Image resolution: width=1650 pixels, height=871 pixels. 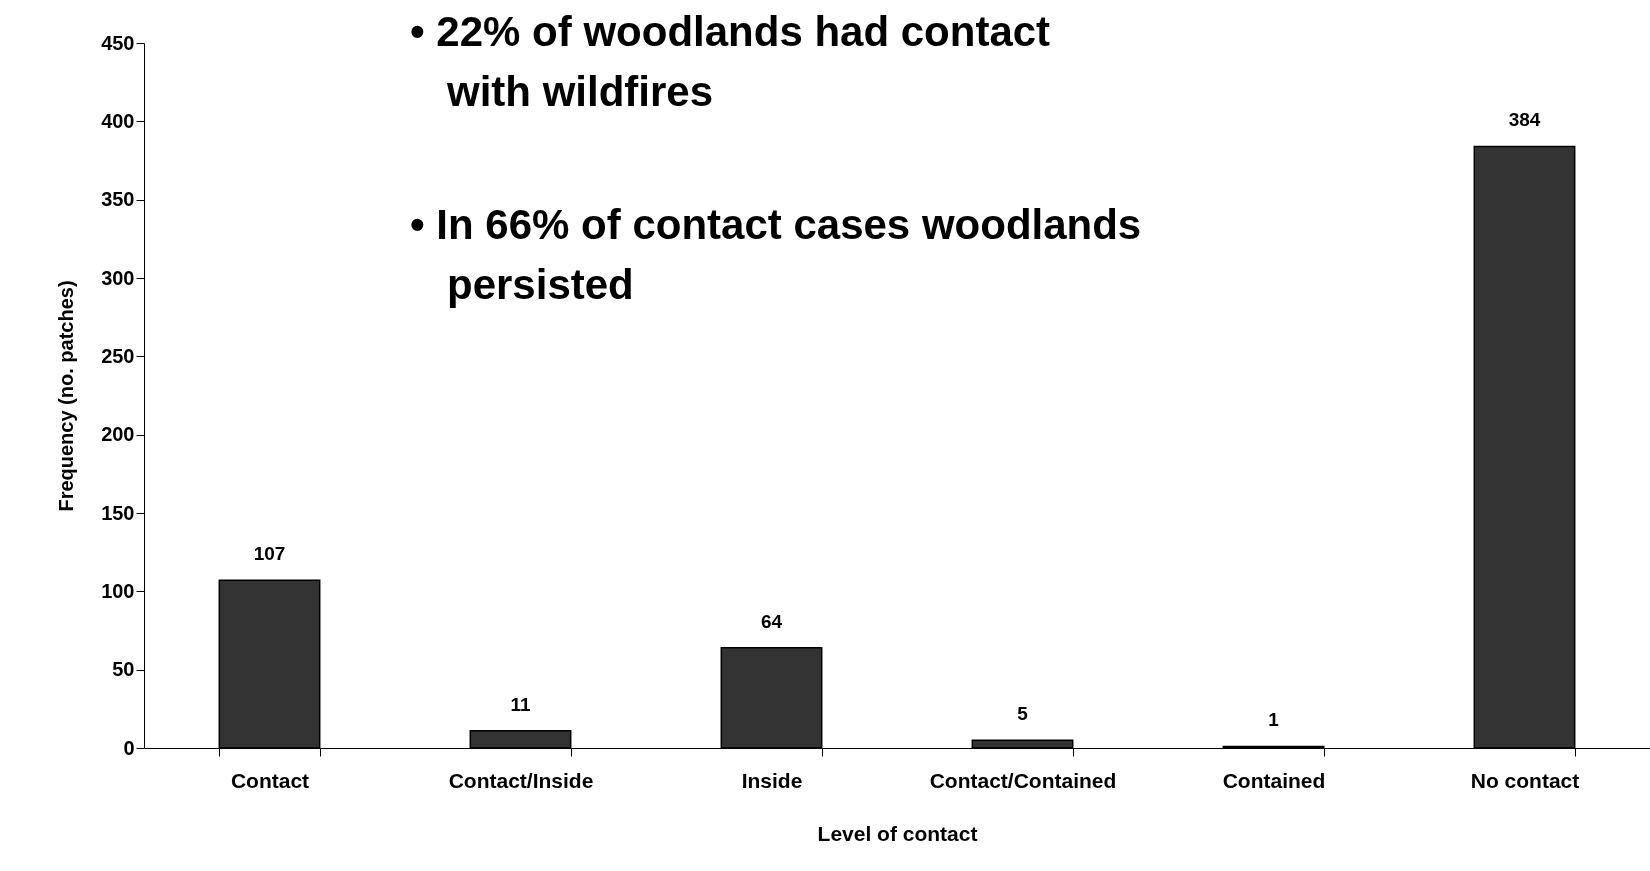 What do you see at coordinates (897, 833) in the screenshot?
I see `x-axis-title: Level of contact` at bounding box center [897, 833].